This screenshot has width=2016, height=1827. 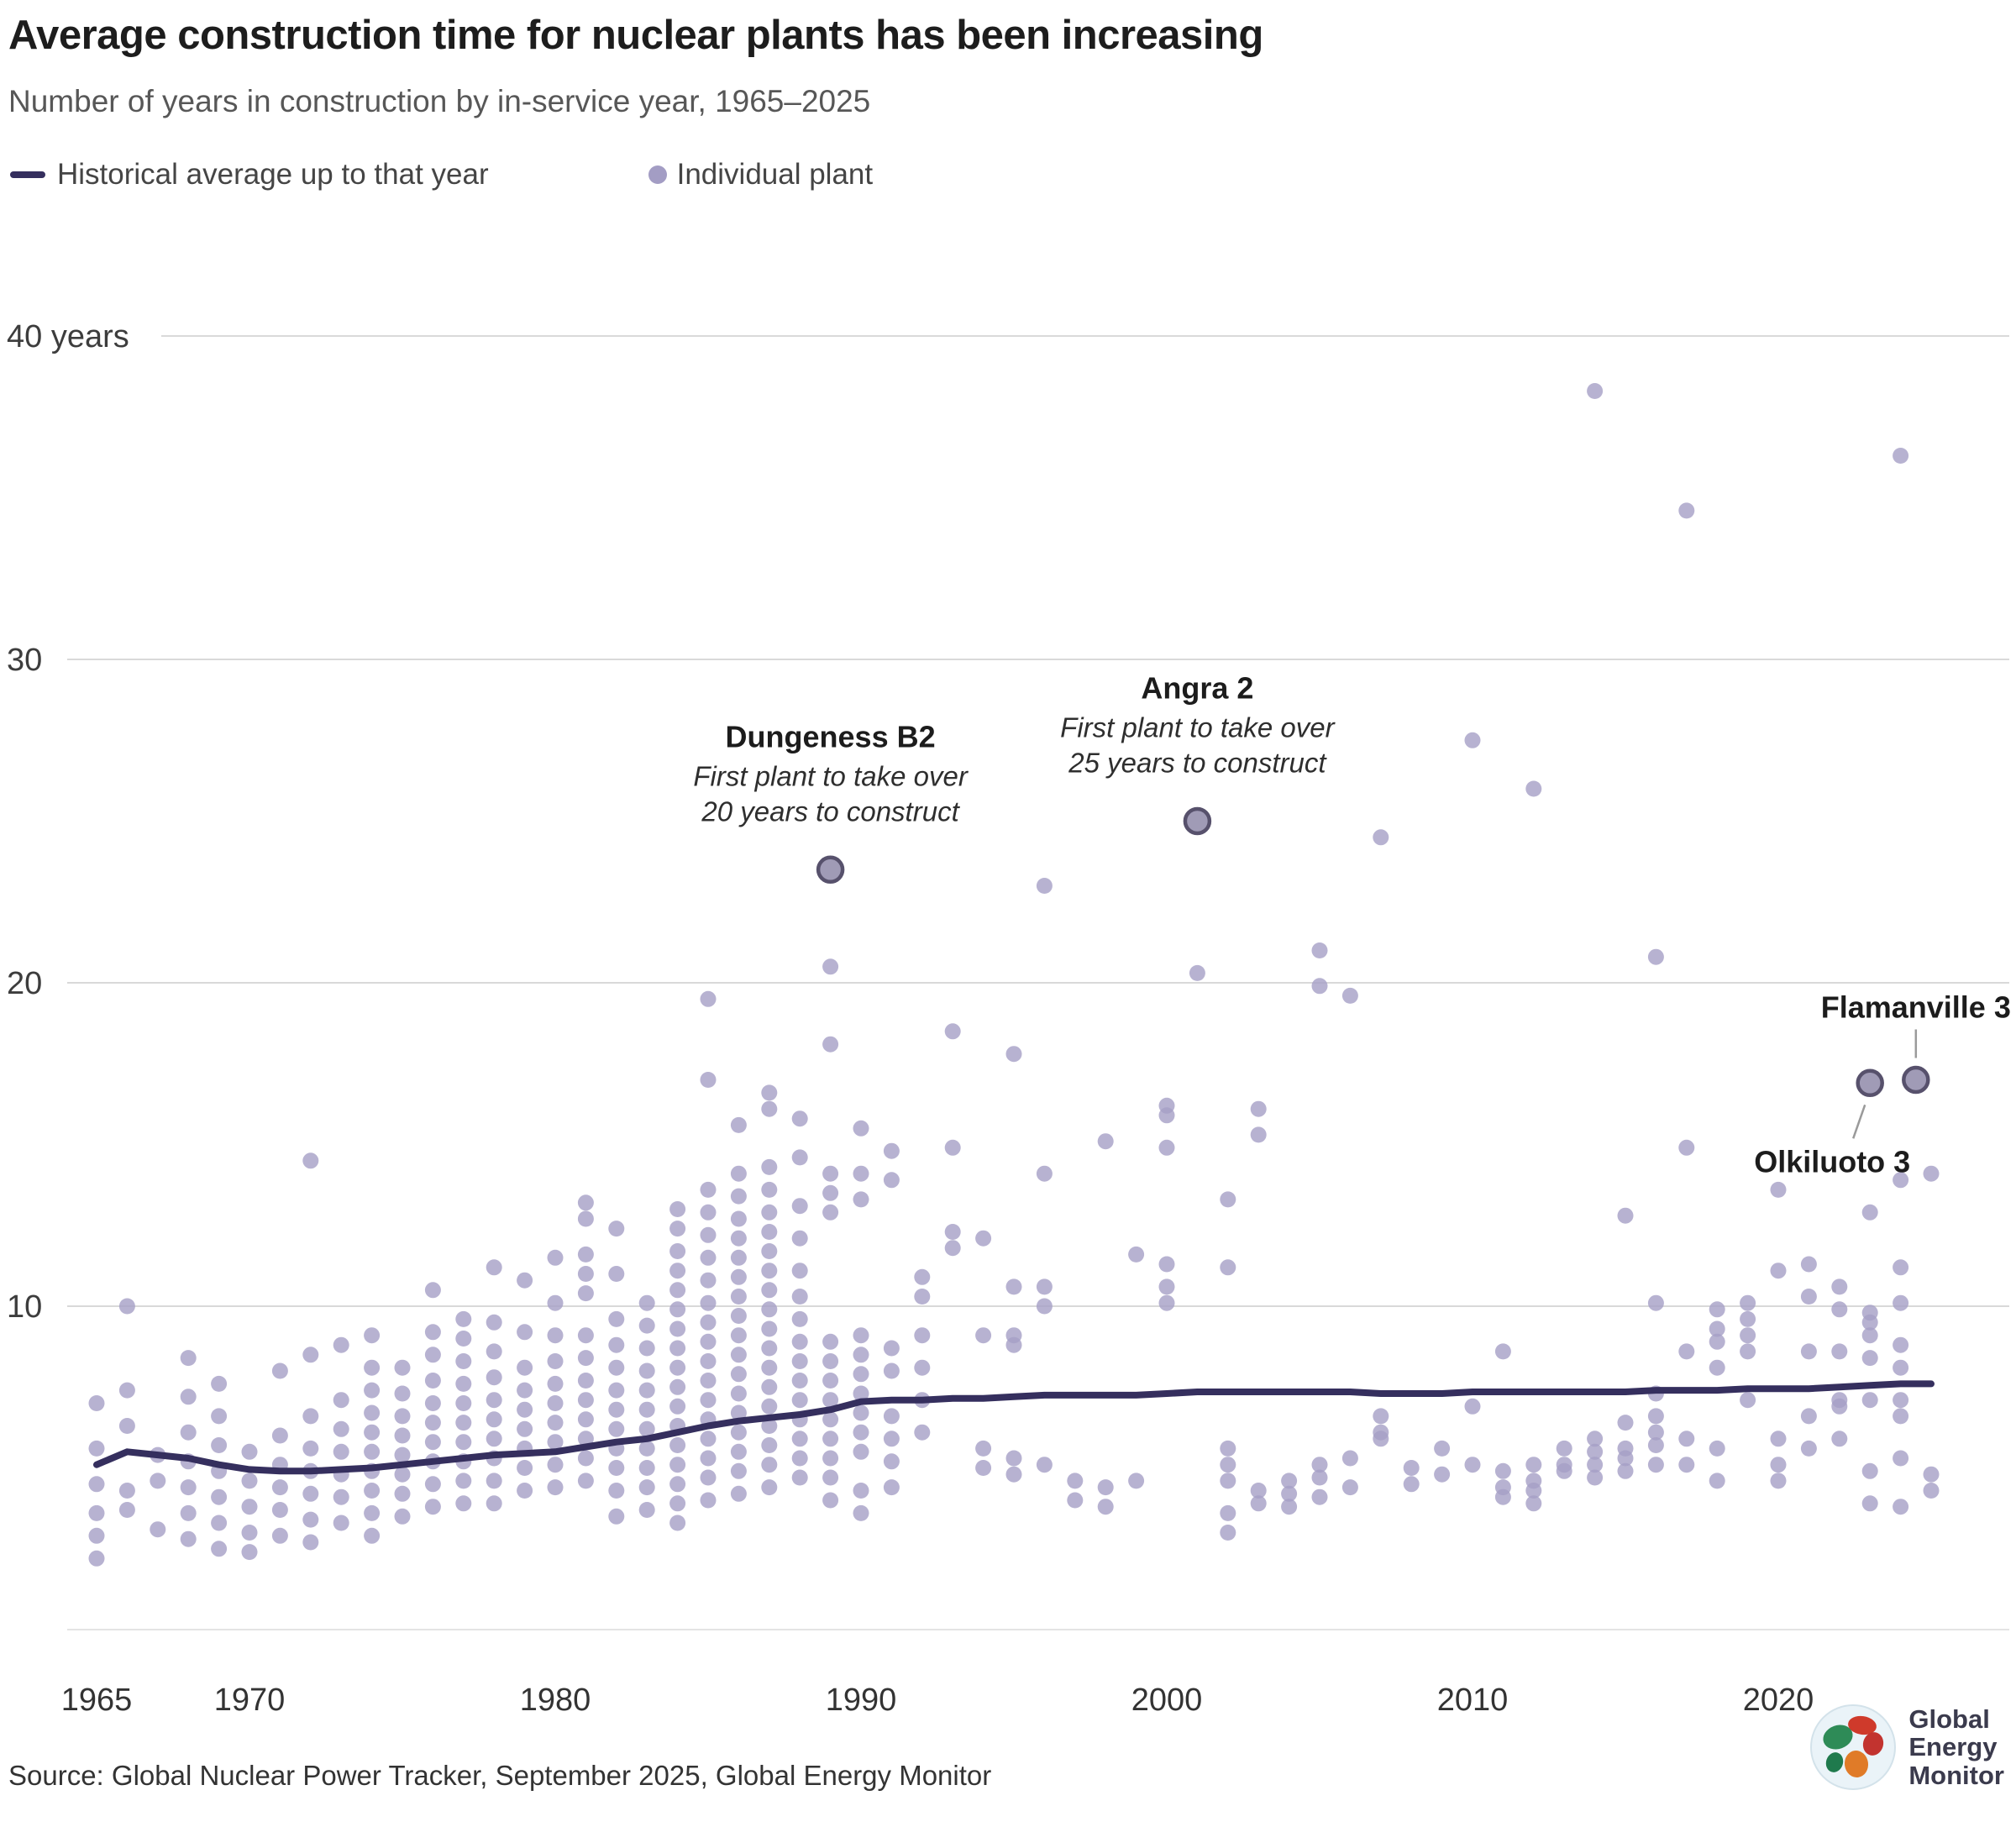 I want to click on svg-text: 1980, so click(x=555, y=1700).